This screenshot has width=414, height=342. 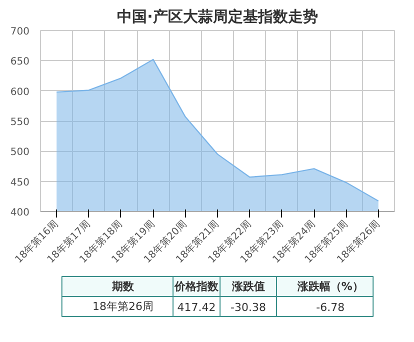 I want to click on text: -30.38, so click(x=248, y=307).